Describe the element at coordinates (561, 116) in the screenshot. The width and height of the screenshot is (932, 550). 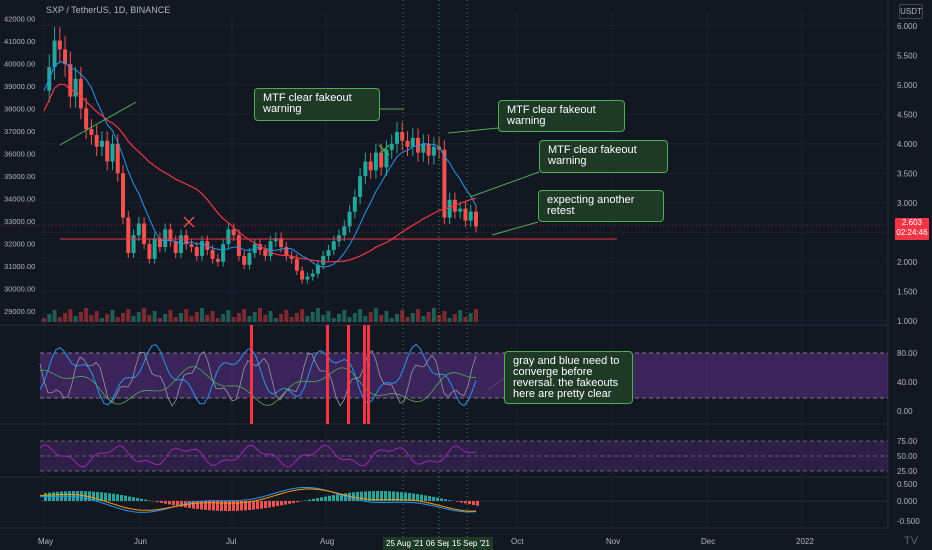
I see `annotation-fakeout-2: MTF clear fakeout warning` at that location.